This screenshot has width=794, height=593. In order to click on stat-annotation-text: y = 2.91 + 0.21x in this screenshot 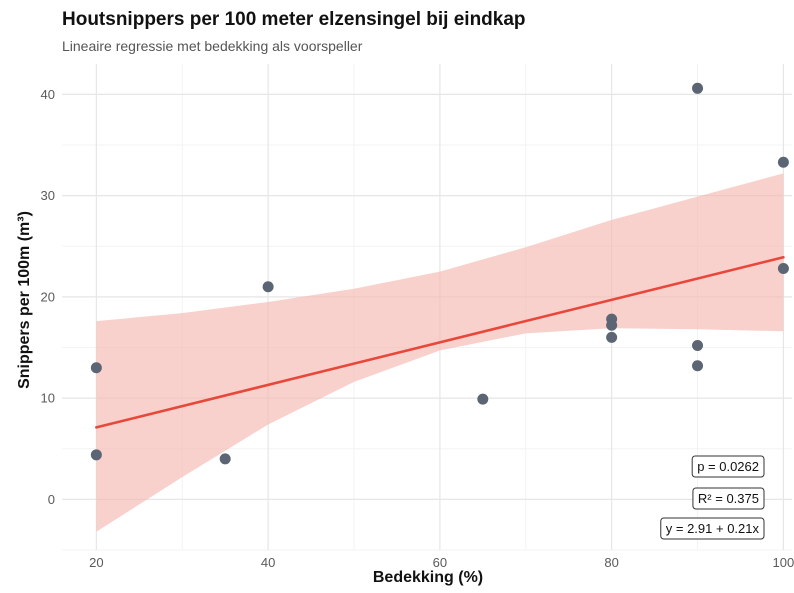, I will do `click(713, 528)`.